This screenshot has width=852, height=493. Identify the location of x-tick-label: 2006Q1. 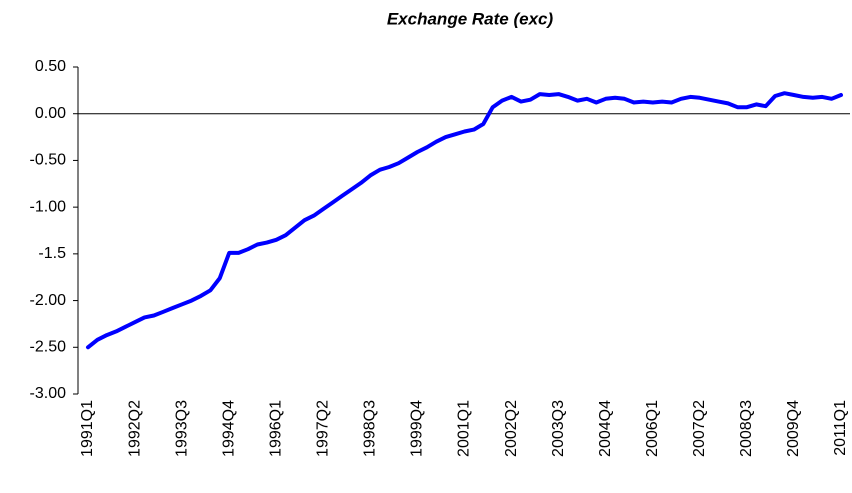
(652, 428).